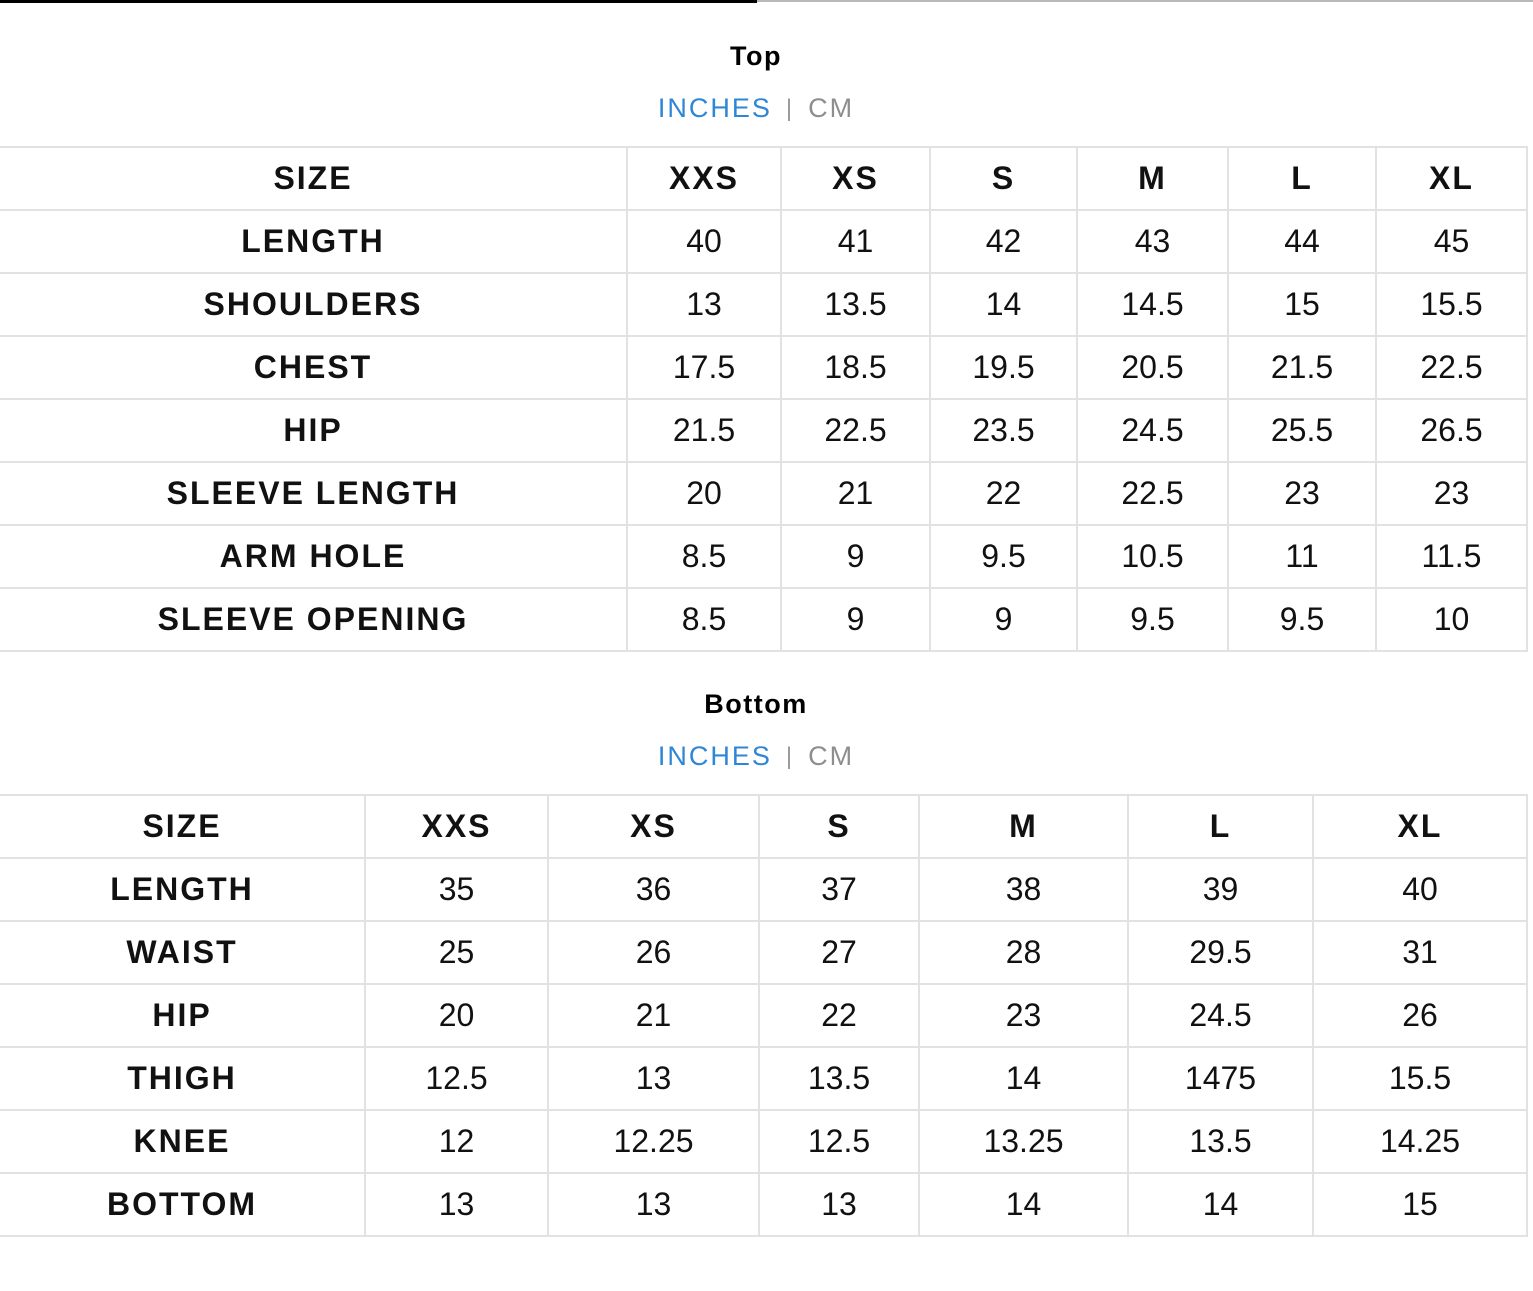 The width and height of the screenshot is (1533, 1291). I want to click on table-row: ARM HOLE 8.5 9 9.5 10.5 11 11.5, so click(764, 556).